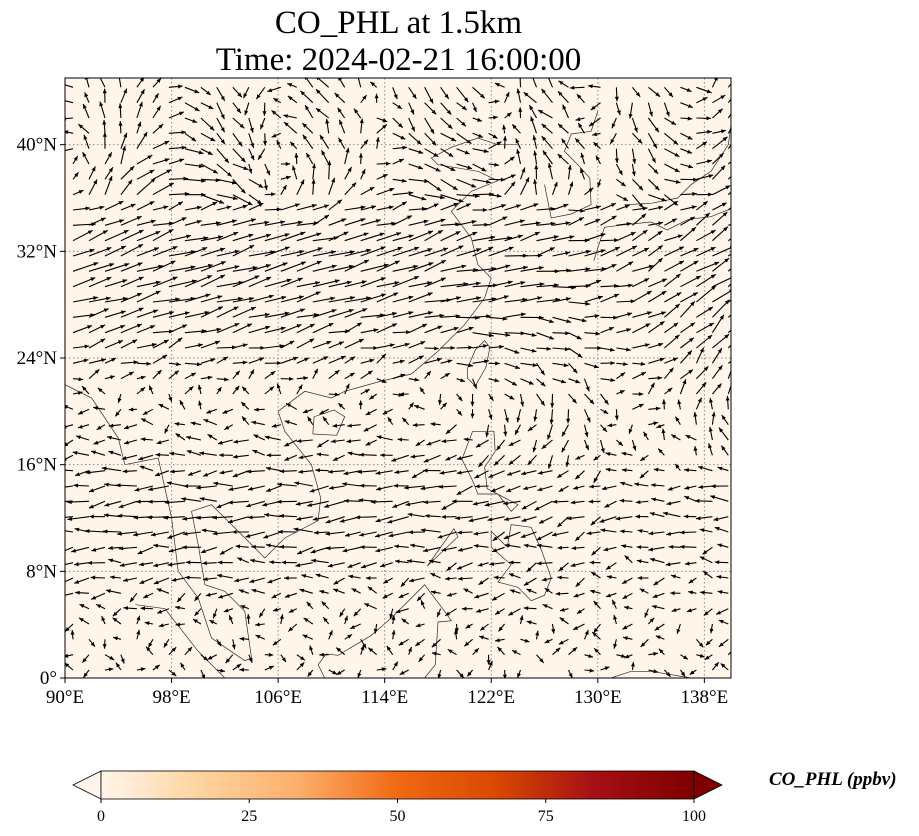 The image size is (919, 836). Describe the element at coordinates (708, 785) in the screenshot. I see `colorbar-extend-max` at that location.